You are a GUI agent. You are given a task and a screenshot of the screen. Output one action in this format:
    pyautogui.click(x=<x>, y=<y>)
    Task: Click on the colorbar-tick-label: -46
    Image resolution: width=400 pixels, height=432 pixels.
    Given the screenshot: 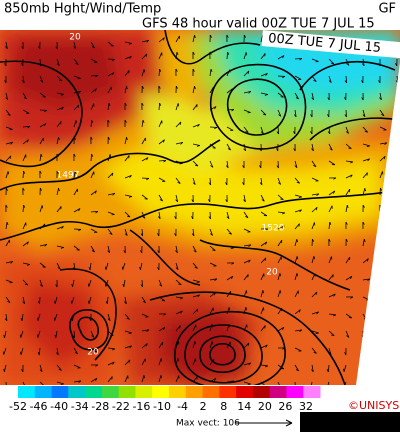 What is the action you would take?
    pyautogui.click(x=39, y=406)
    